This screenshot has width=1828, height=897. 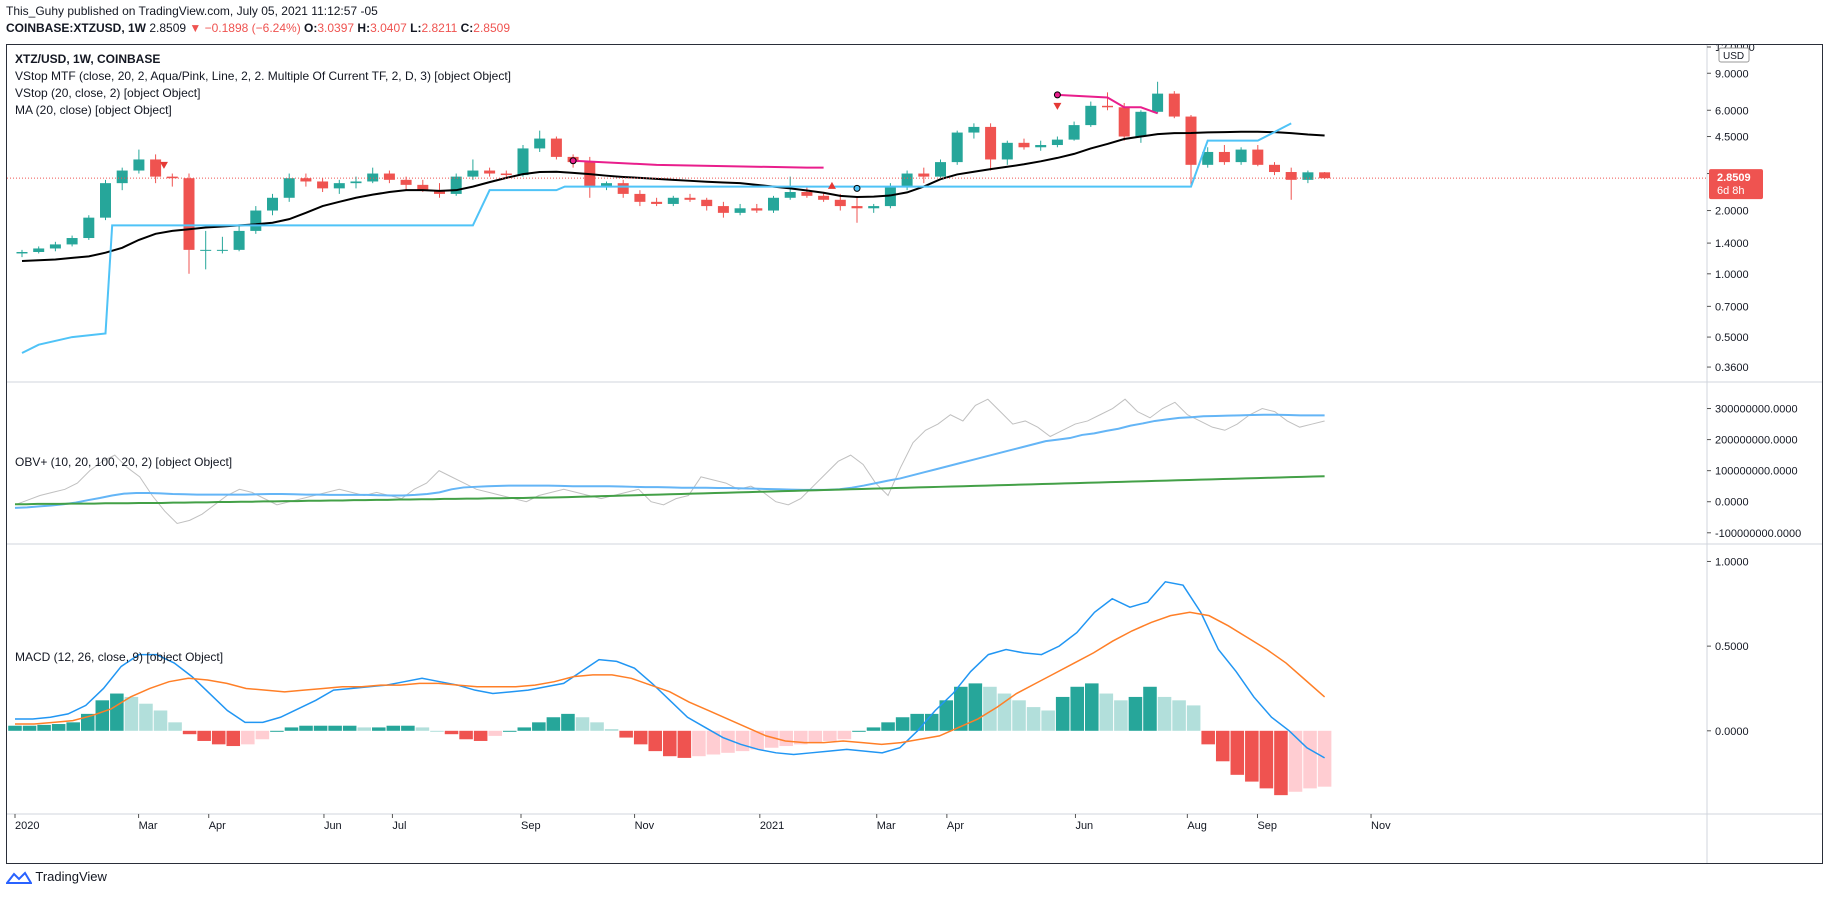 I want to click on y-tick-label: 2.0000, so click(x=1732, y=212).